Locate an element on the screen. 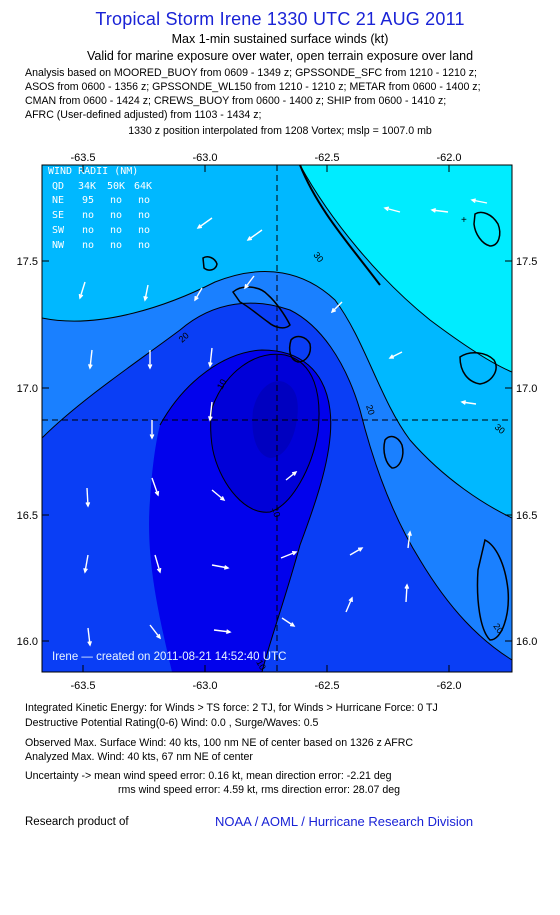 This screenshot has width=560, height=915. radii-header-cell: 64K is located at coordinates (143, 186).